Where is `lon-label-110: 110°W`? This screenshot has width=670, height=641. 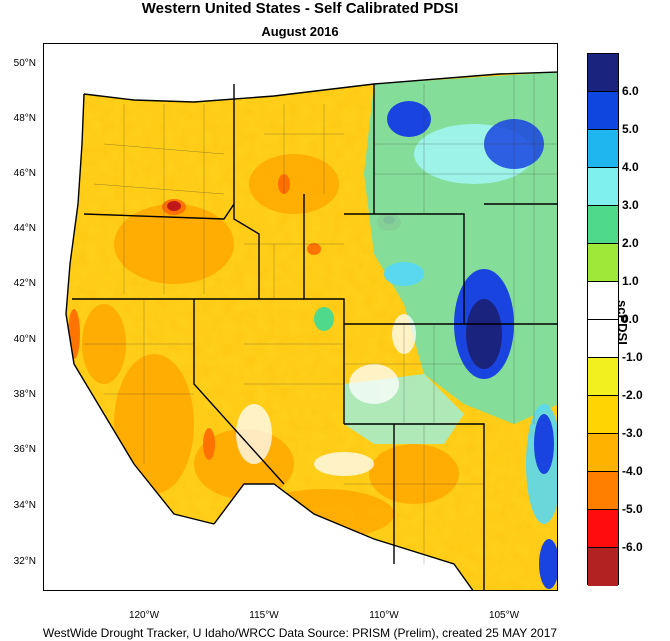
lon-label-110: 110°W is located at coordinates (384, 615).